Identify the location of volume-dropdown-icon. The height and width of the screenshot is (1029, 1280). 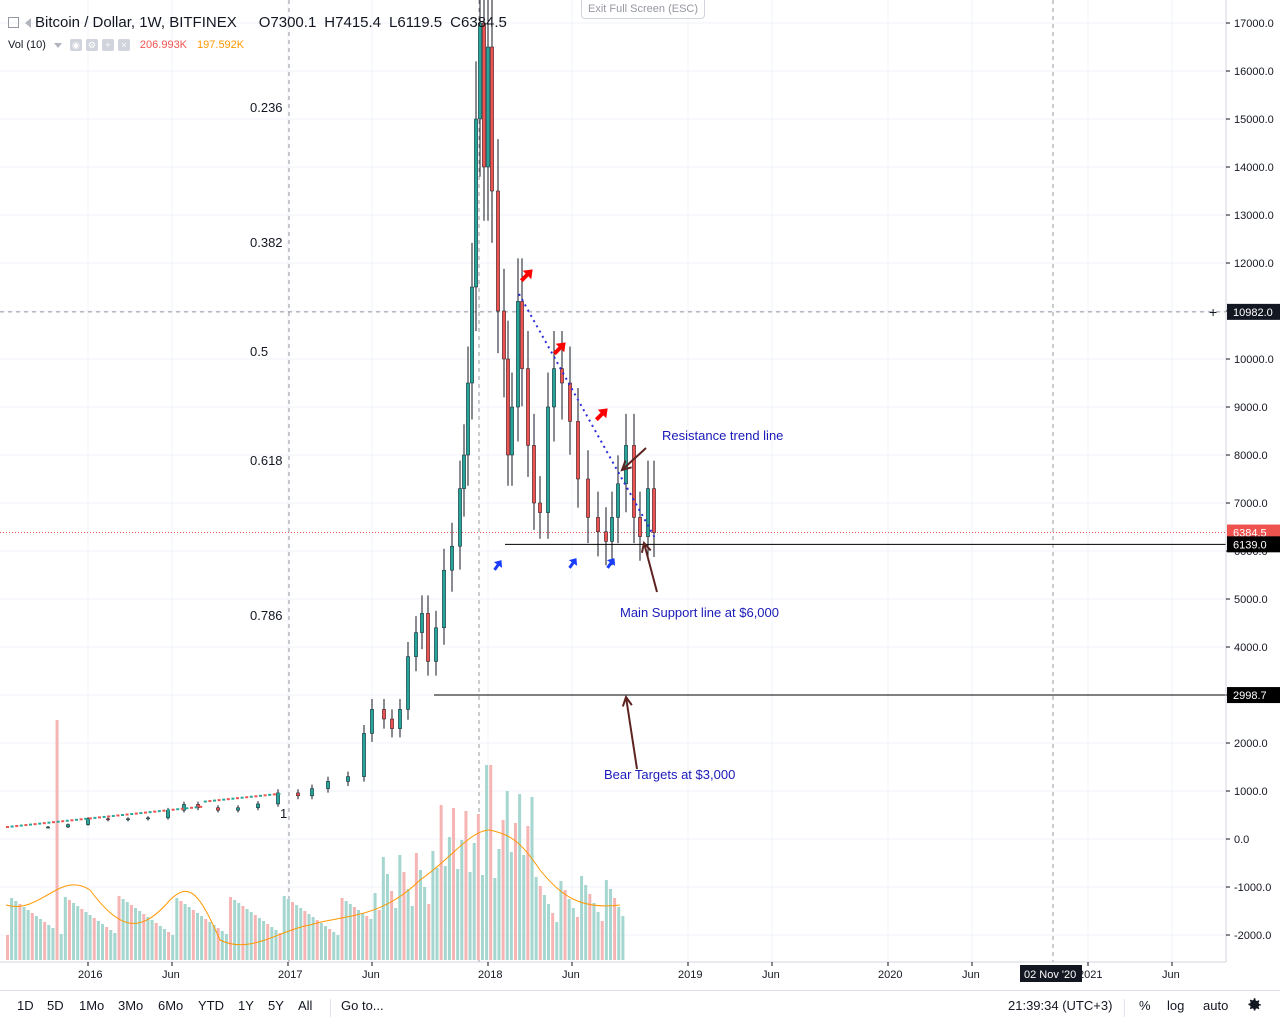
(57, 45).